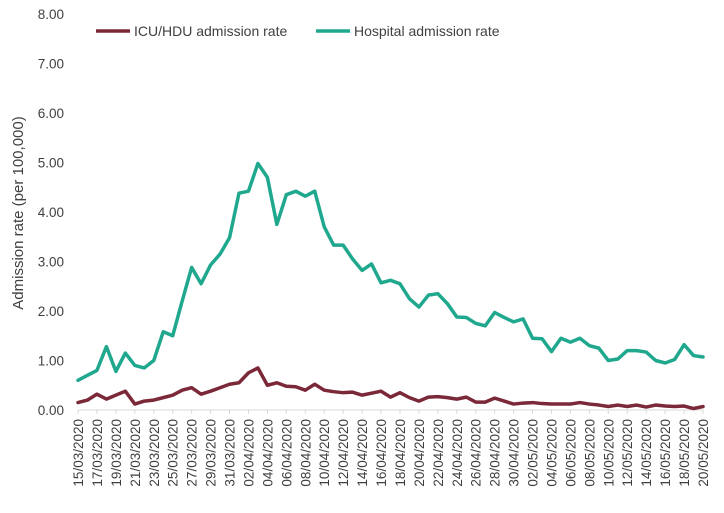 The height and width of the screenshot is (513, 724). I want to click on x-tick-label: 02/04/2020, so click(248, 453).